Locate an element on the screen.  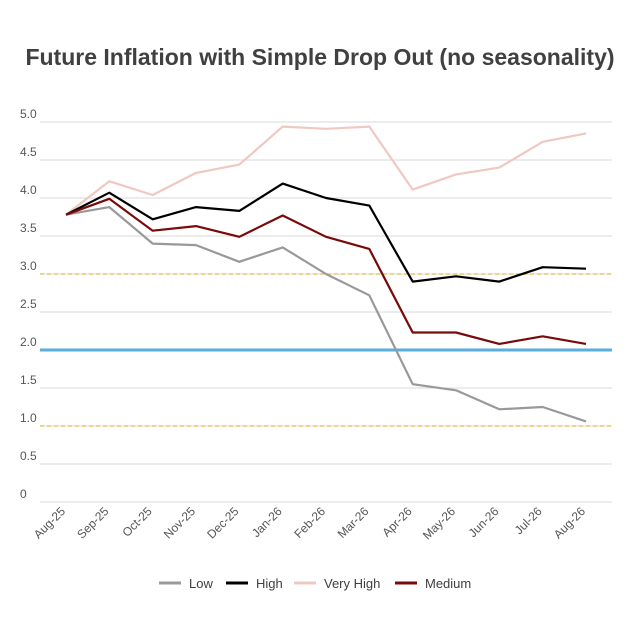
y-tick-label: 3.5 is located at coordinates (28, 228).